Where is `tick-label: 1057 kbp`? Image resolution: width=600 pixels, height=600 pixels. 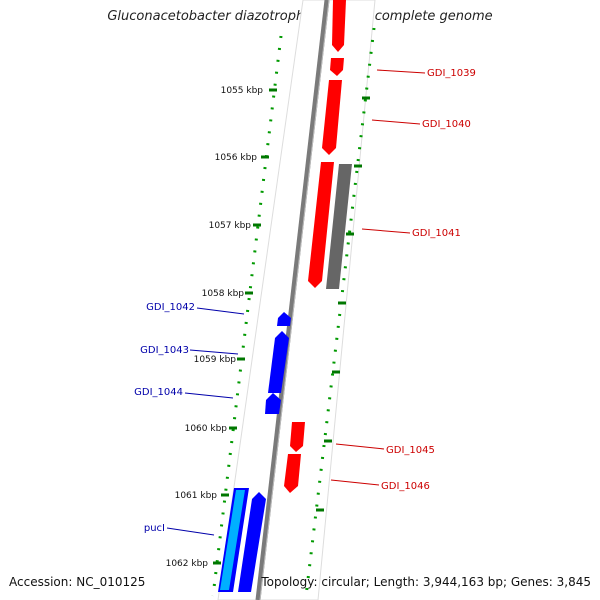
tick-label: 1057 kbp is located at coordinates (230, 226).